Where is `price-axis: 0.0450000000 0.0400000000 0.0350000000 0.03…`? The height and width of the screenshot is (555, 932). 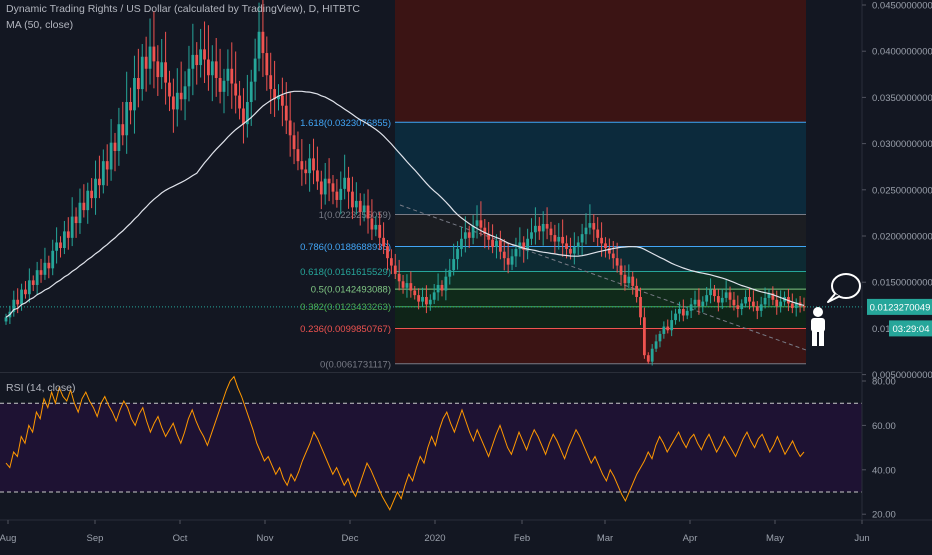
price-axis: 0.0450000000 0.0400000000 0.0350000000 0.03… is located at coordinates (896, 260).